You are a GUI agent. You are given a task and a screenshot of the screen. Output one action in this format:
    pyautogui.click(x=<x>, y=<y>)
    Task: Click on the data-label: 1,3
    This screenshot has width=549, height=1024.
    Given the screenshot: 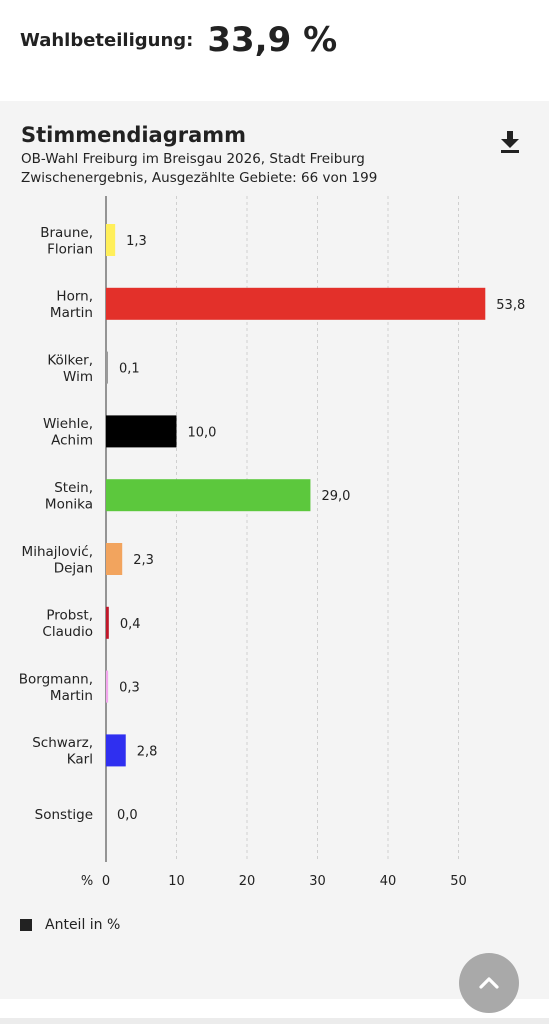 What is the action you would take?
    pyautogui.click(x=136, y=241)
    